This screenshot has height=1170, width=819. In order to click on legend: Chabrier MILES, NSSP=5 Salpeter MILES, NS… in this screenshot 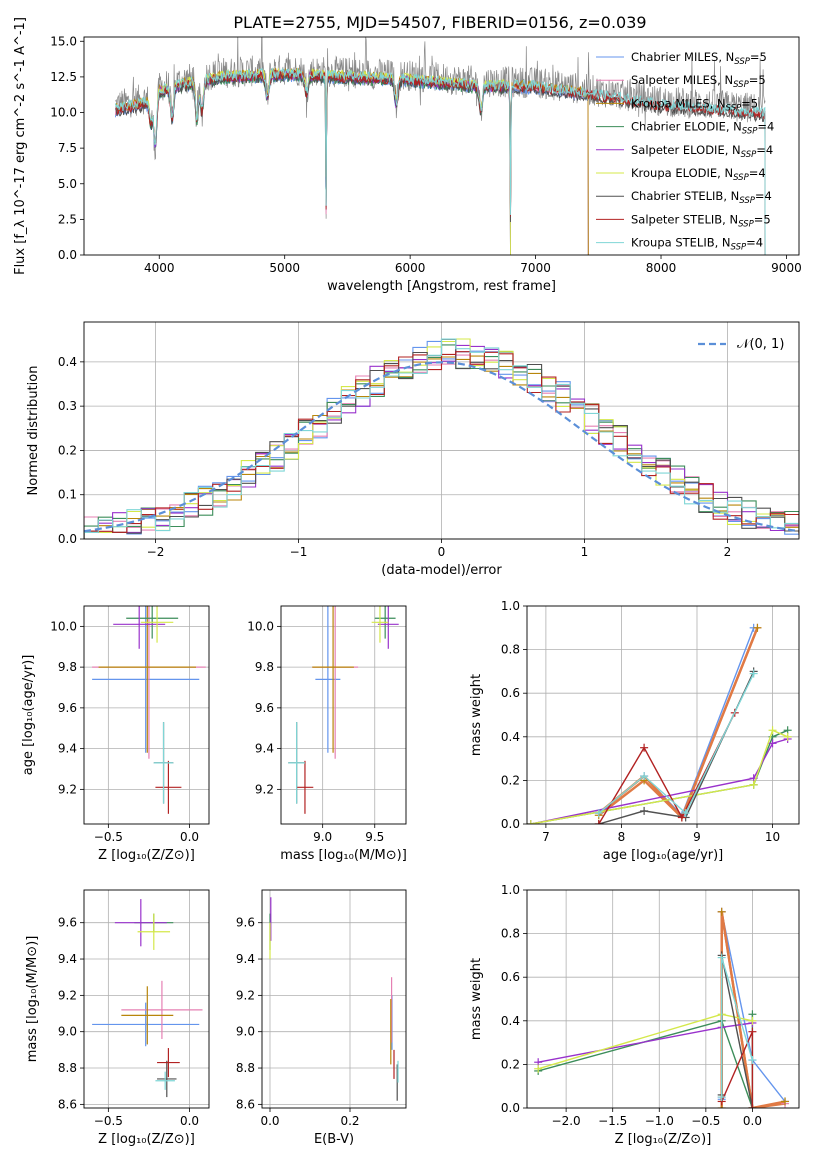, I will do `click(685, 151)`.